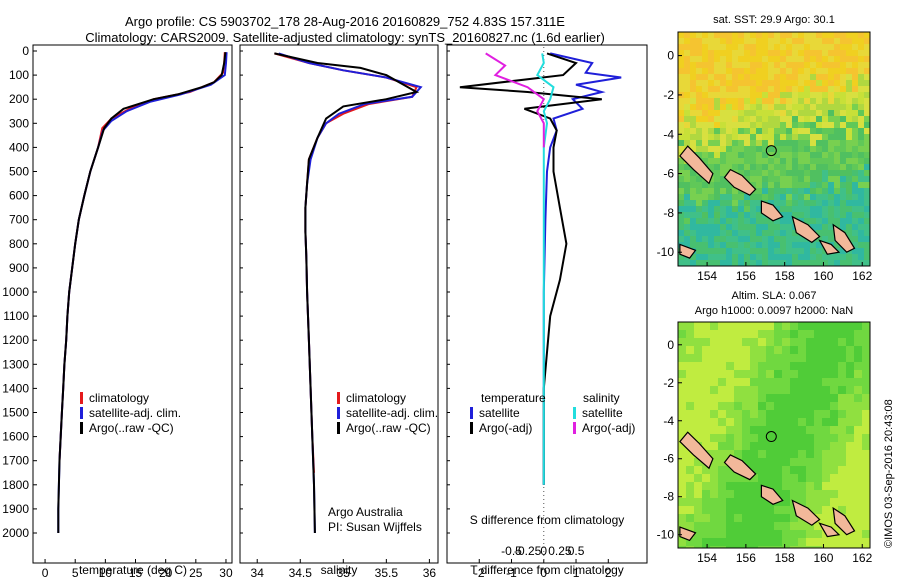 Image resolution: width=900 pixels, height=580 pixels. What do you see at coordinates (513, 398) in the screenshot?
I see `diff-legend-temperature-title: temperature` at bounding box center [513, 398].